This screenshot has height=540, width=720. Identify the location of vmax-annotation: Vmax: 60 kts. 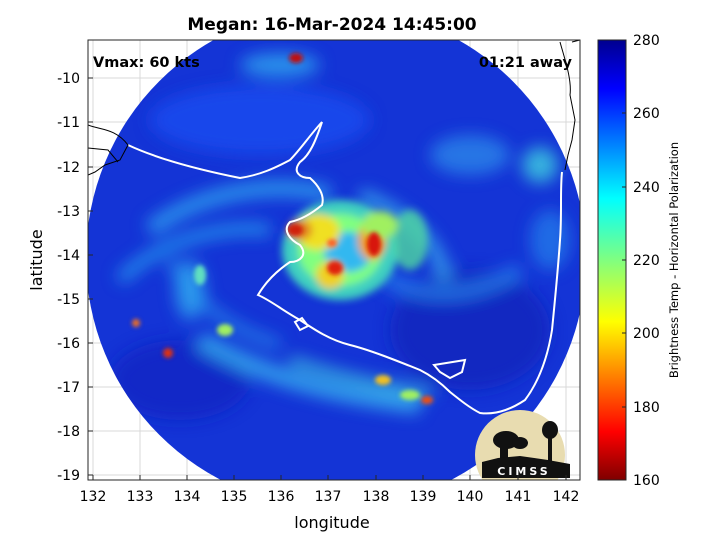
(146, 63).